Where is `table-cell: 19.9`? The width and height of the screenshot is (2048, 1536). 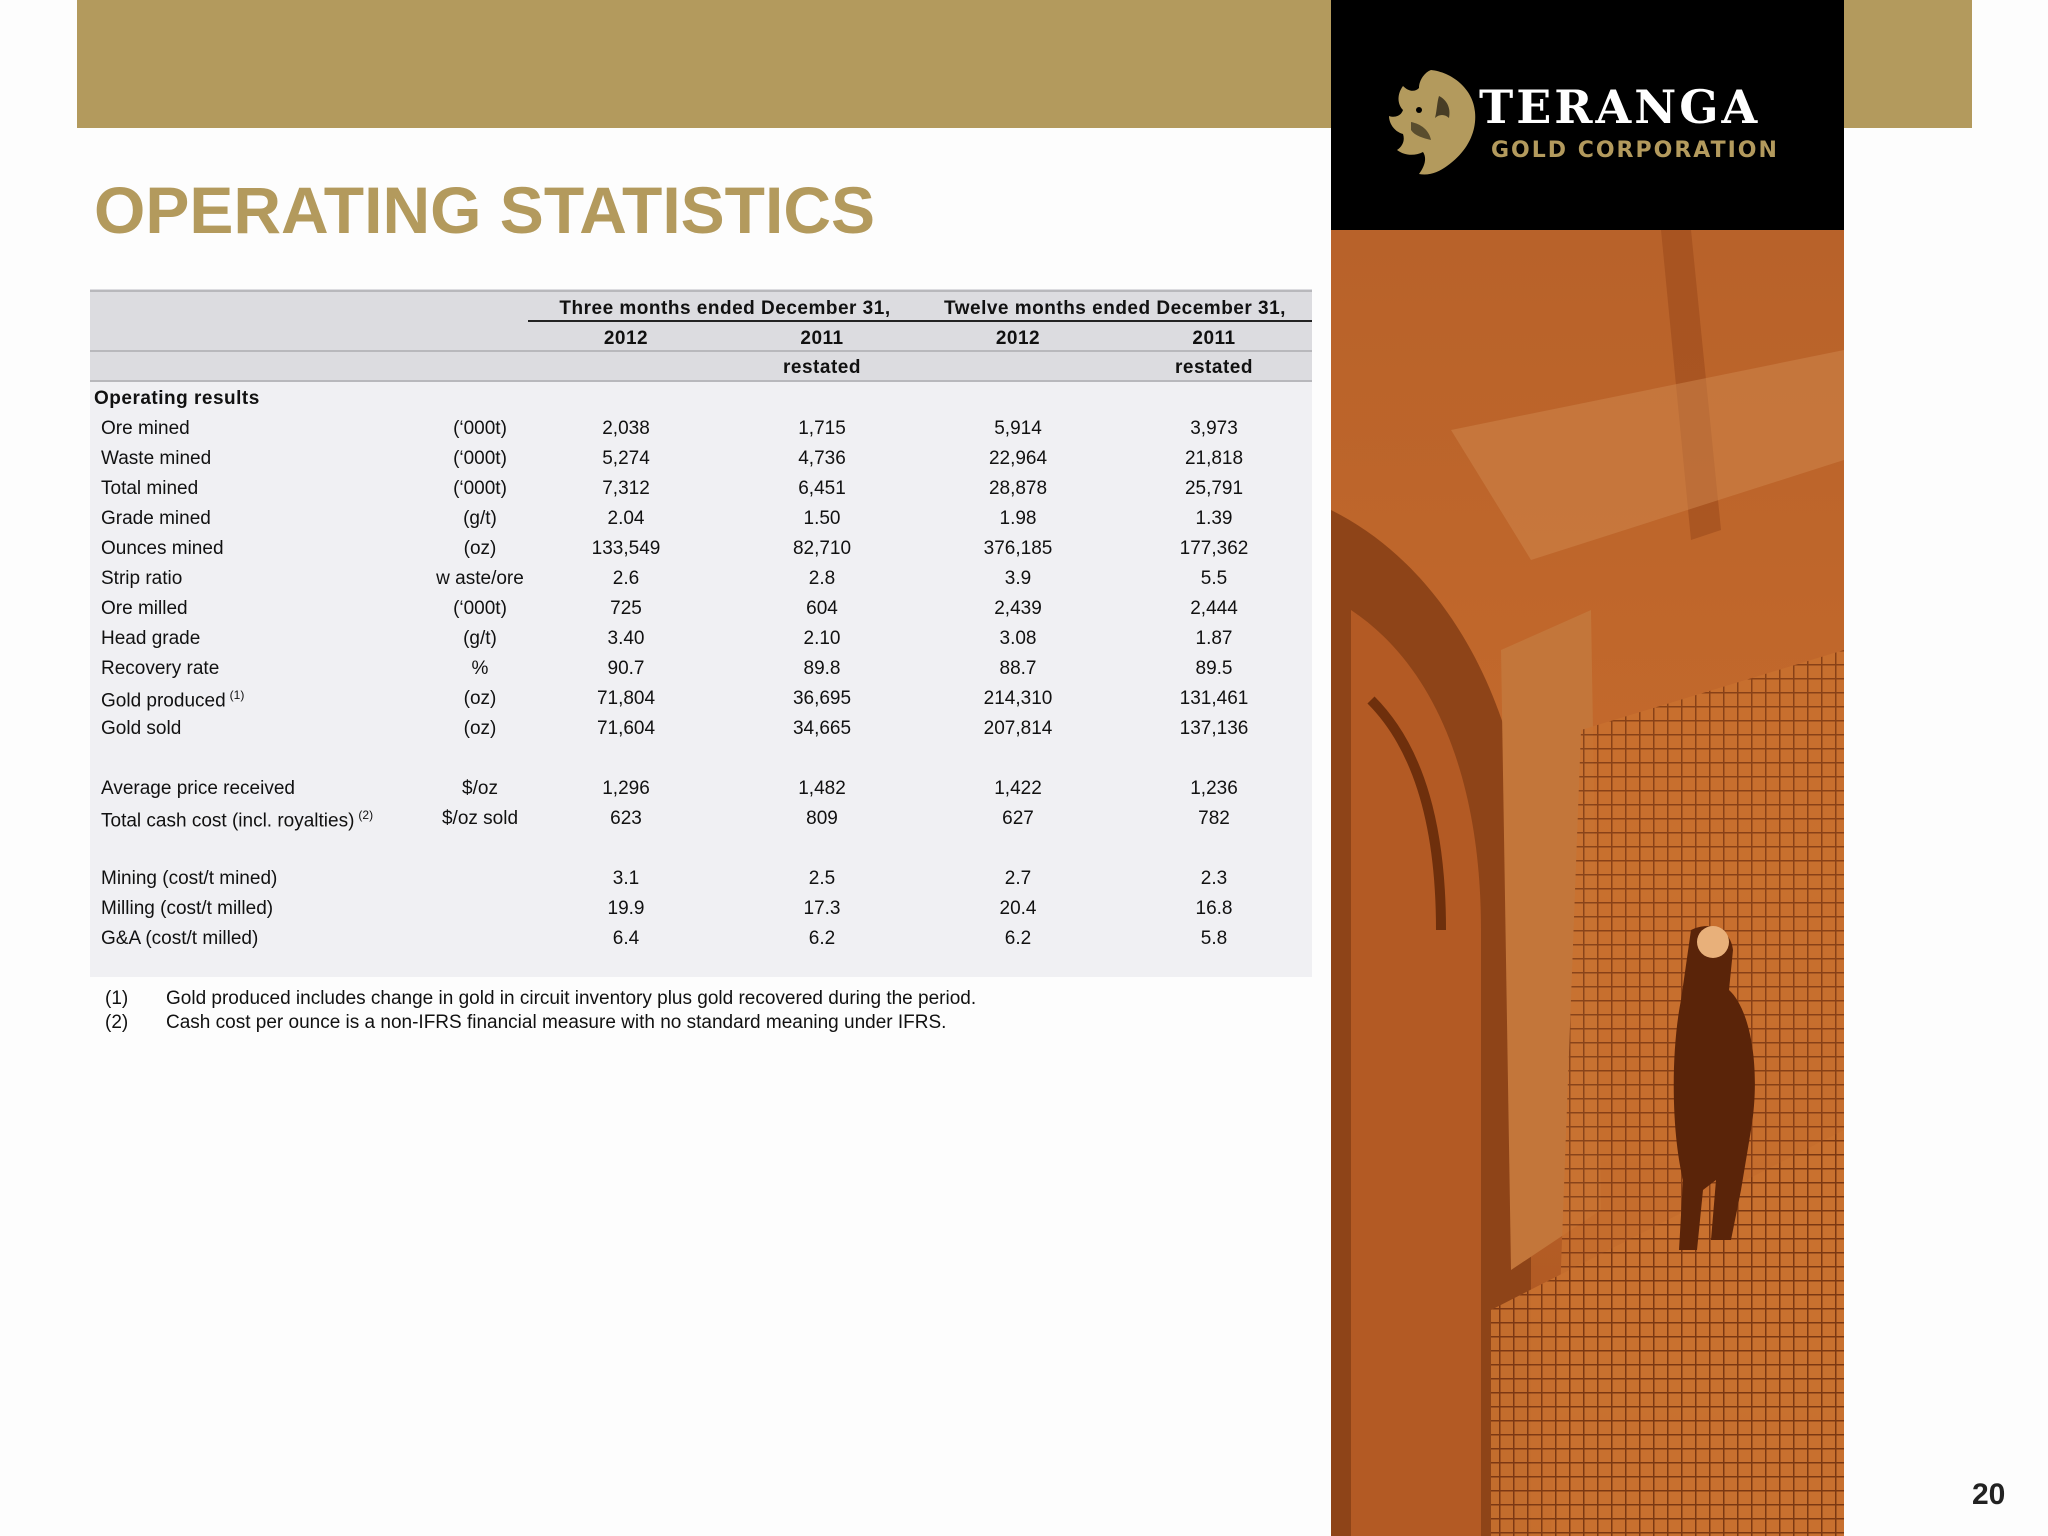 table-cell: 19.9 is located at coordinates (626, 908).